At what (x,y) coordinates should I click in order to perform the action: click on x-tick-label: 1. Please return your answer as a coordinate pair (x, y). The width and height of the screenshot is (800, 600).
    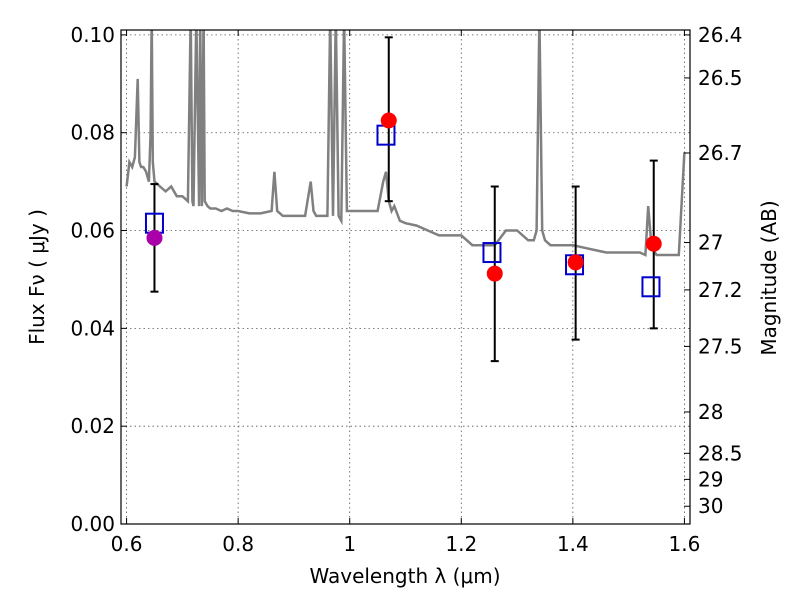
    Looking at the image, I should click on (349, 544).